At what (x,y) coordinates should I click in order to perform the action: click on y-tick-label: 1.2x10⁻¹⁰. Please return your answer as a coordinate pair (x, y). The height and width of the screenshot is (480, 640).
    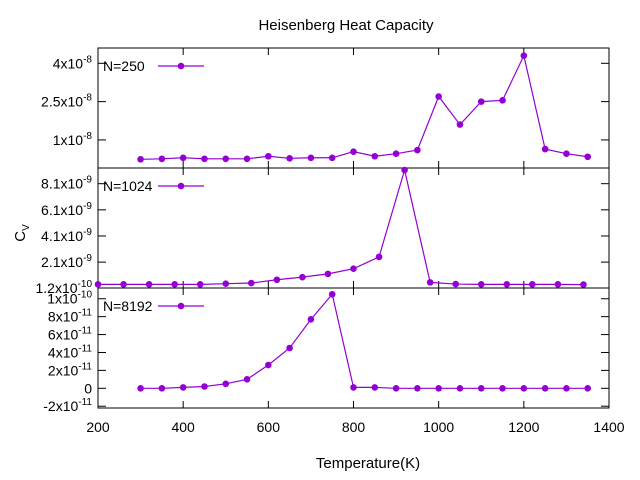
    Looking at the image, I should click on (64, 287).